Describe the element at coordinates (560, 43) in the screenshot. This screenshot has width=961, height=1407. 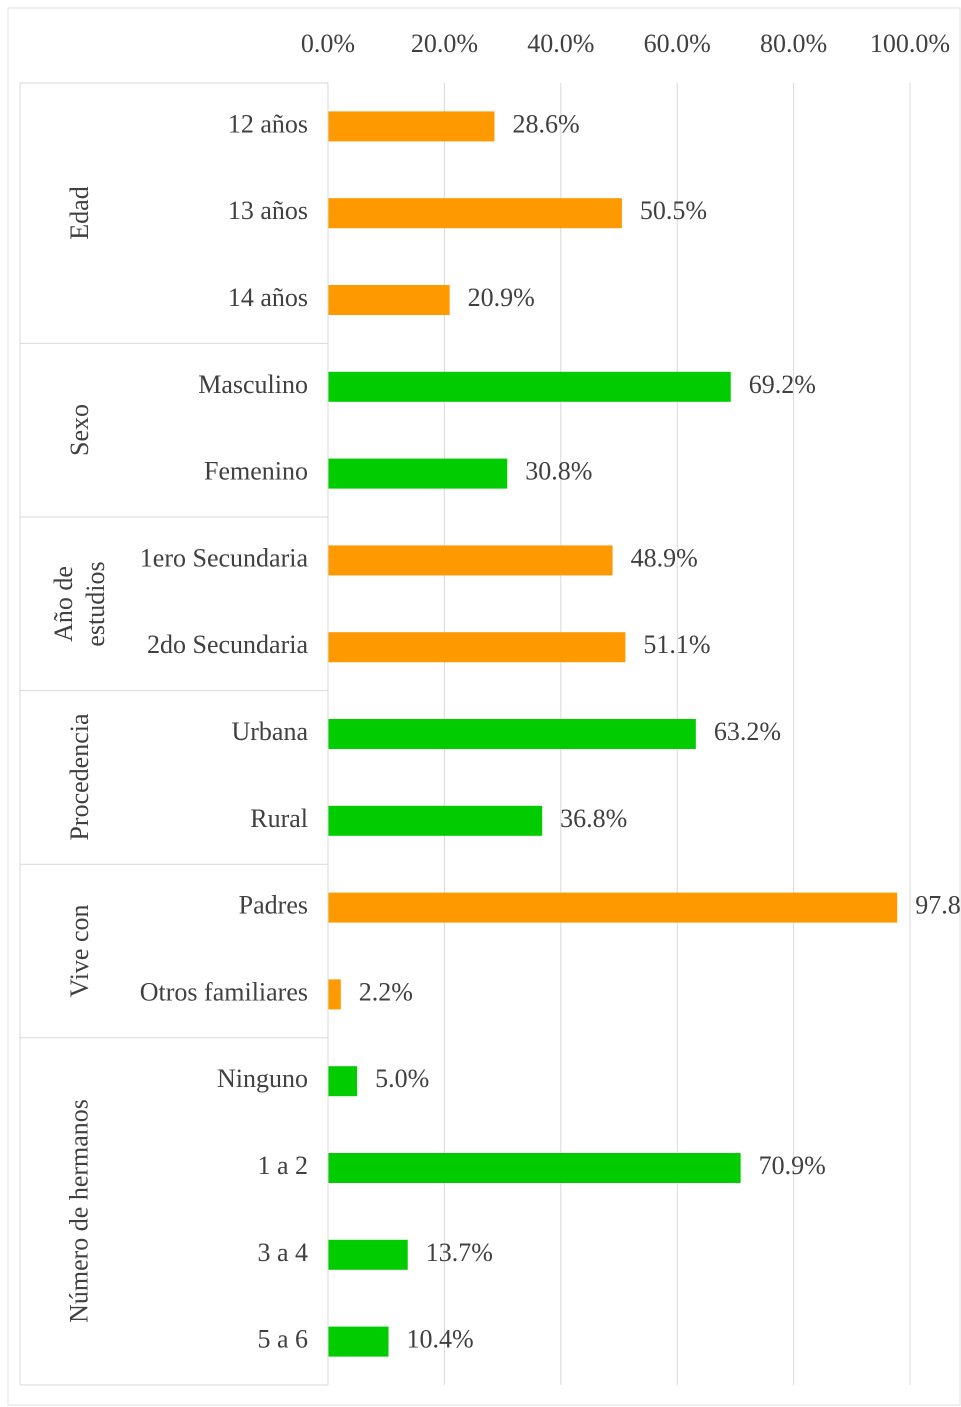
I see `x-tick-label: 40.0%` at that location.